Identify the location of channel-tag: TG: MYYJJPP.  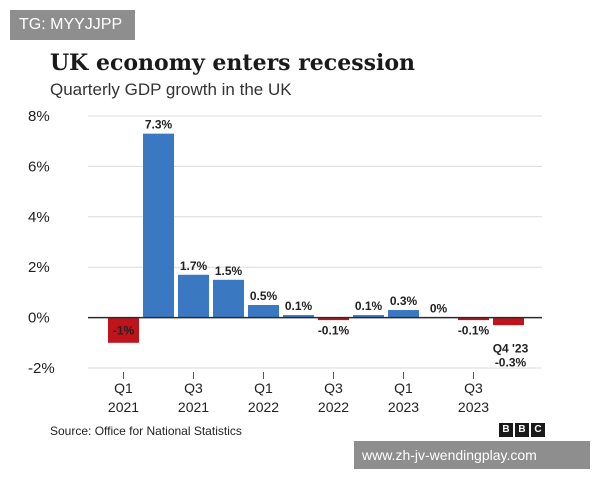
(72, 25).